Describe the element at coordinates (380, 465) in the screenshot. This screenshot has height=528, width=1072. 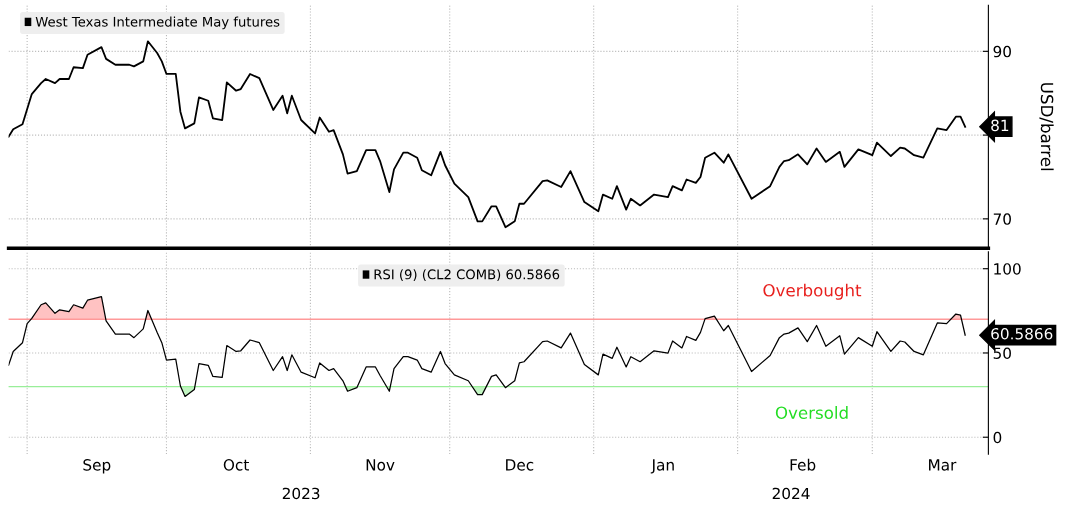
I see `x-tick-label: Nov` at that location.